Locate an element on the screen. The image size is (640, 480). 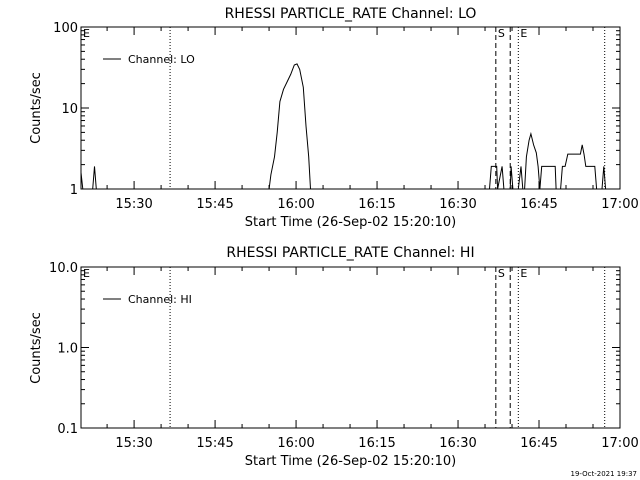
y-tick-label: 100 is located at coordinates (65, 28).